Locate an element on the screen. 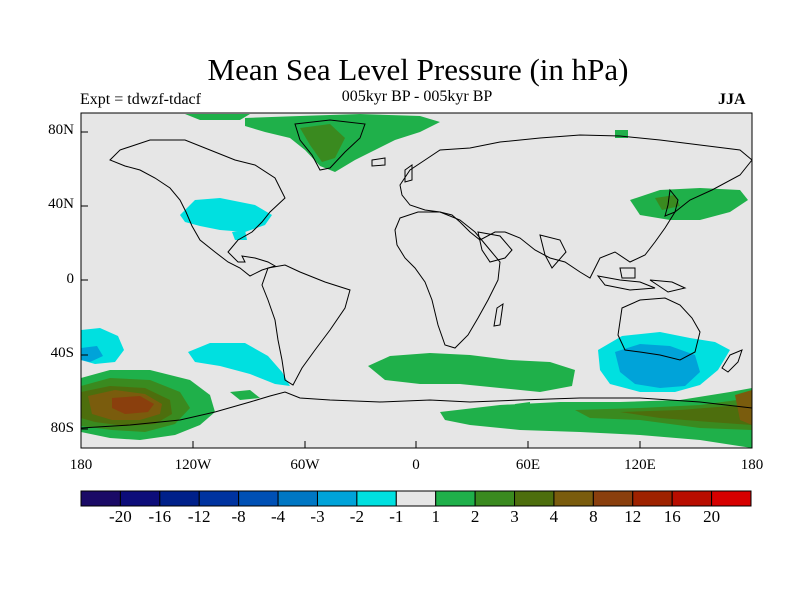 The width and height of the screenshot is (800, 600). anomaly-region-south-atlantic is located at coordinates (471, 372).